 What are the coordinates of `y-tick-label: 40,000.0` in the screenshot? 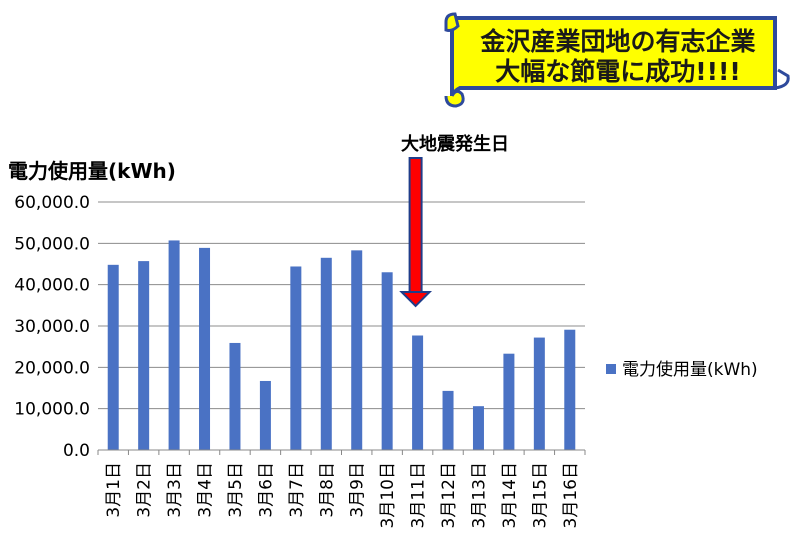 It's located at (52, 286).